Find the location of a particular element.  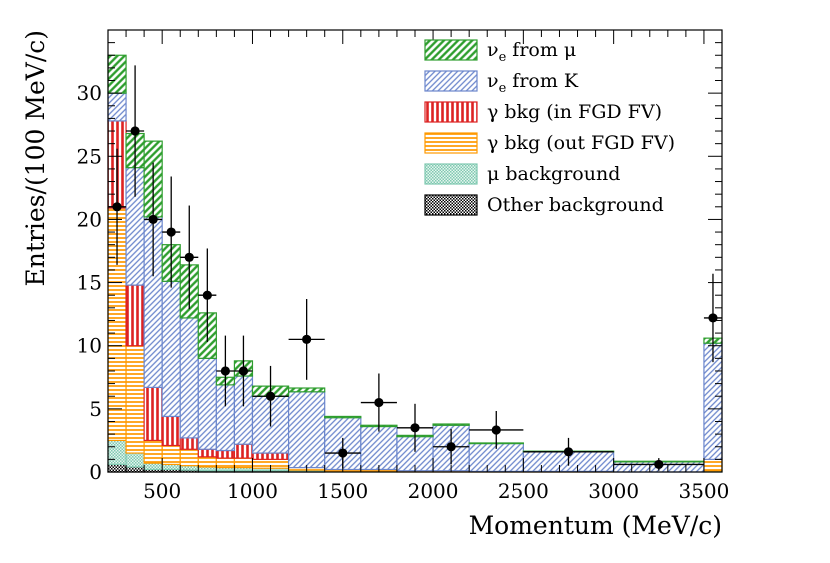

x-tick-label-2500: 2500 is located at coordinates (523, 491).